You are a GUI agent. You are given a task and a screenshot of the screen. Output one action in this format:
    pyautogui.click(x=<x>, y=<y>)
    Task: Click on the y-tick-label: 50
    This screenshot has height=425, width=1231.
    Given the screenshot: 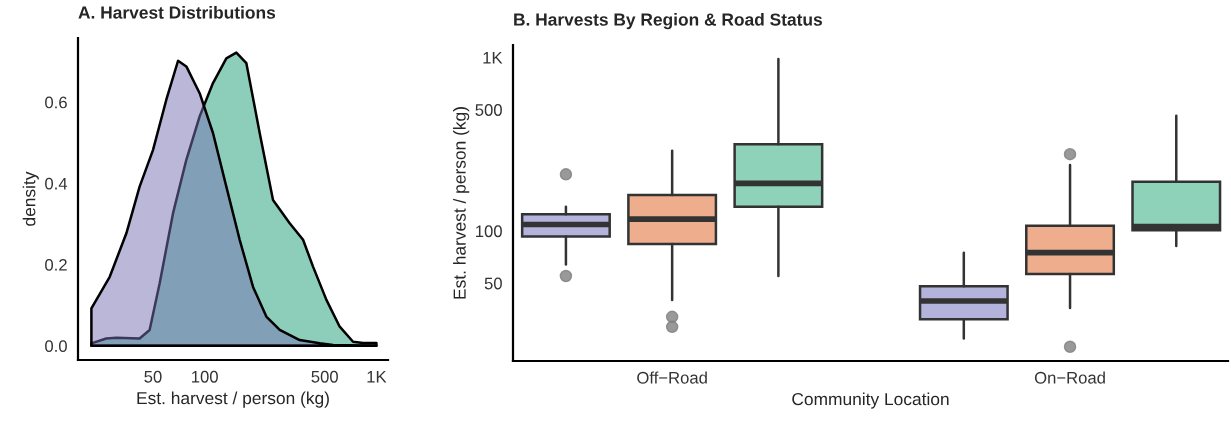 What is the action you would take?
    pyautogui.click(x=493, y=283)
    